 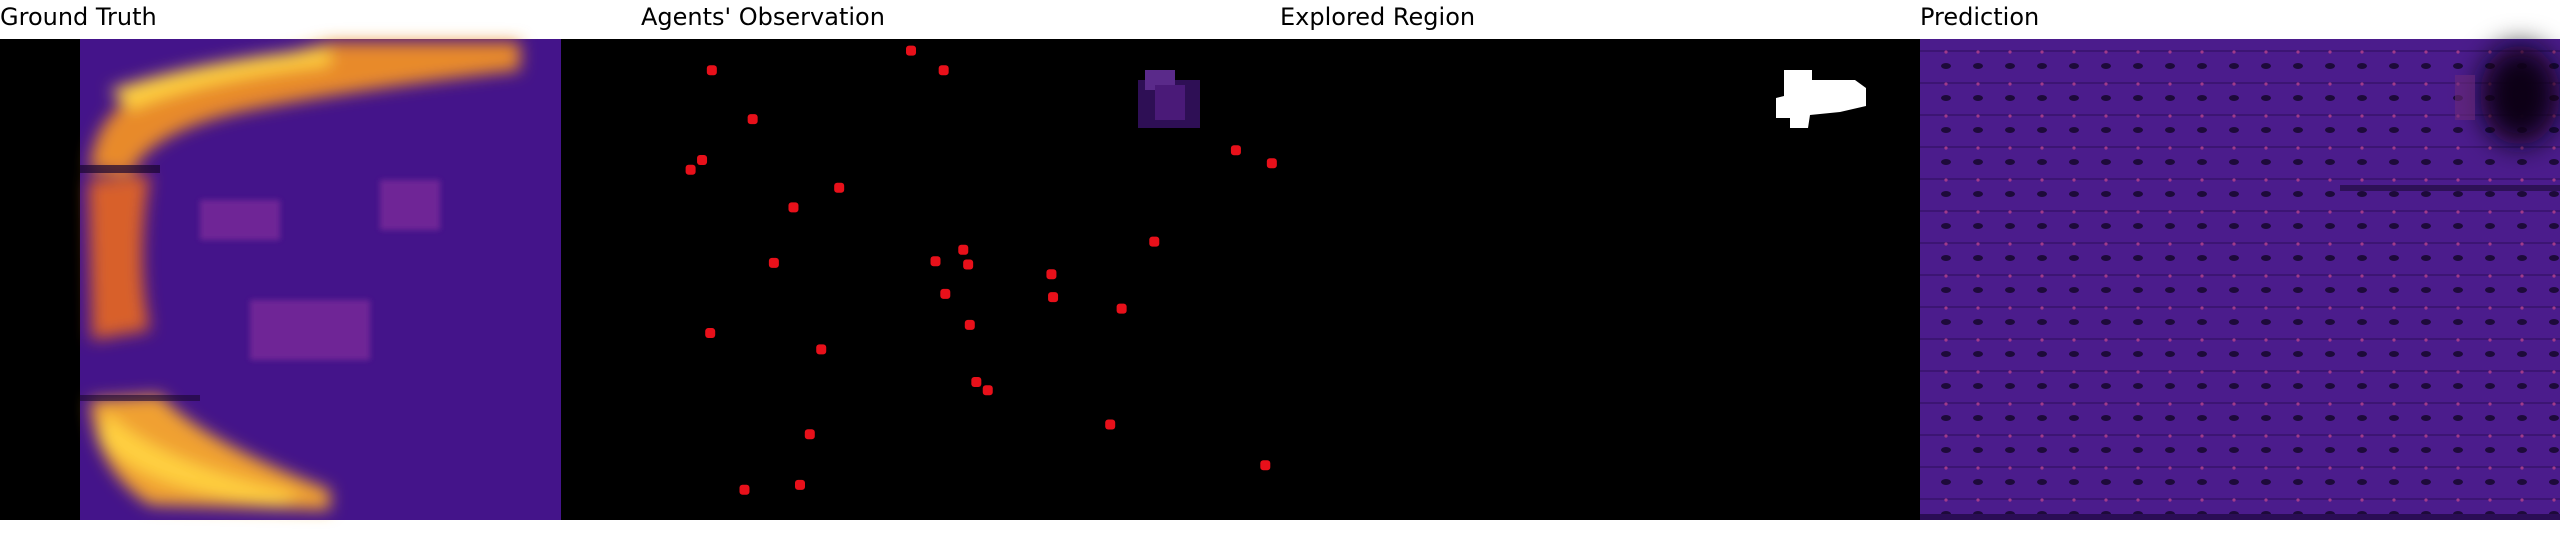 What do you see at coordinates (763, 17) in the screenshot?
I see `panel-title: Agents' Observation` at bounding box center [763, 17].